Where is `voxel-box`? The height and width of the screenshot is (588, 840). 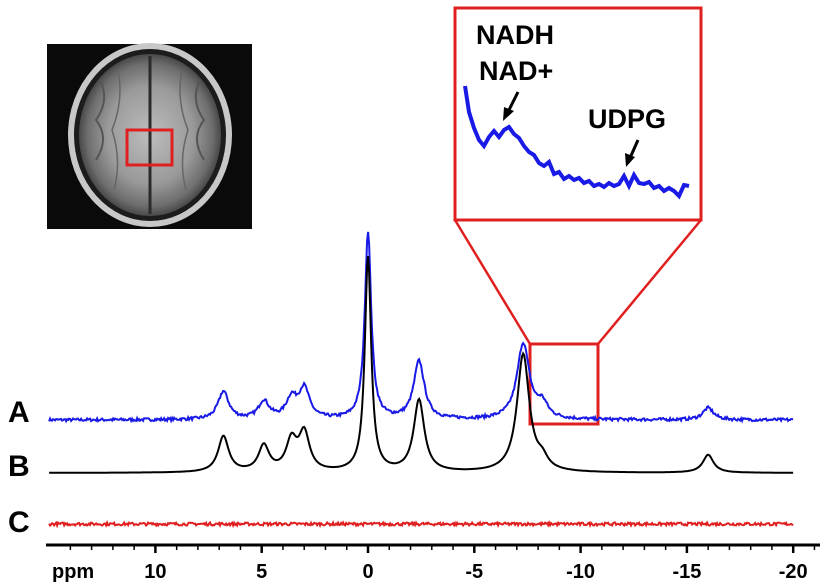 voxel-box is located at coordinates (149, 147).